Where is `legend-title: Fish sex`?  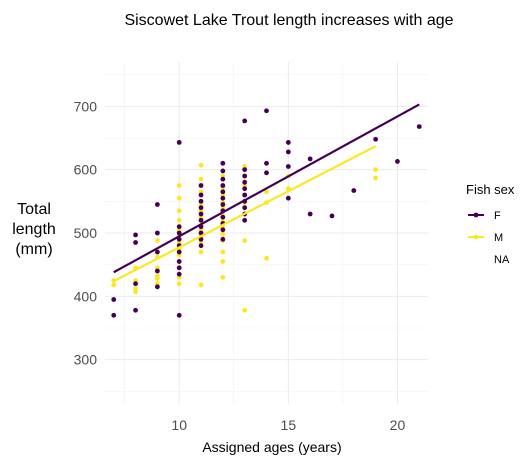 legend-title: Fish sex is located at coordinates (490, 189).